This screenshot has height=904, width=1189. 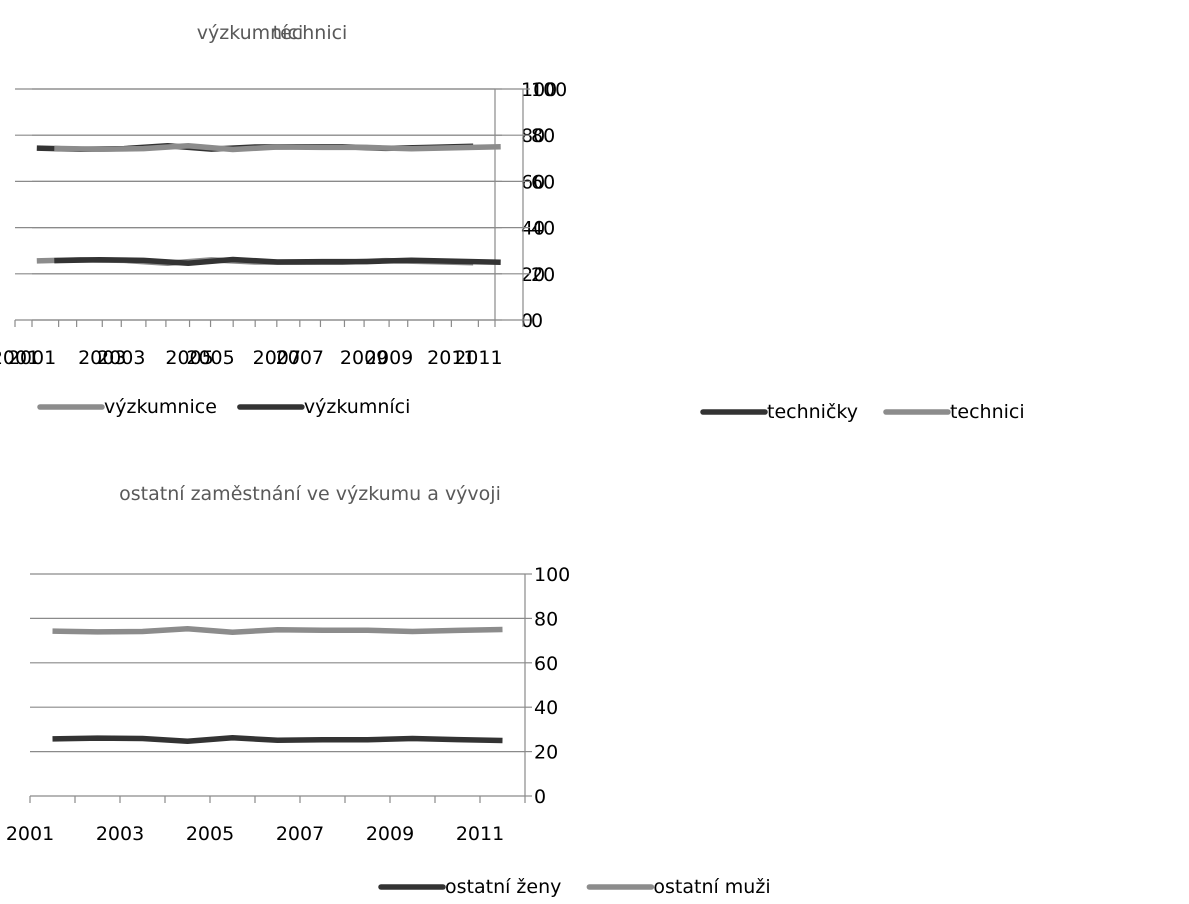 What do you see at coordinates (310, 494) in the screenshot?
I see `chart-title: ostatní zaměstnání ve výzkumu a vývoji` at bounding box center [310, 494].